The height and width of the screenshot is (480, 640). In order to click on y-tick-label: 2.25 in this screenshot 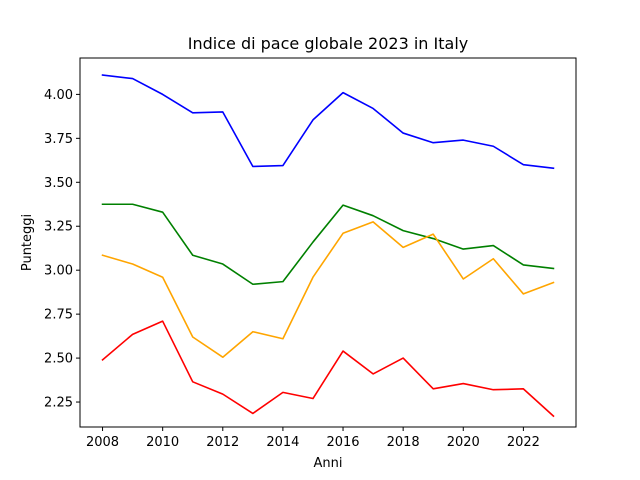, I will do `click(58, 403)`.